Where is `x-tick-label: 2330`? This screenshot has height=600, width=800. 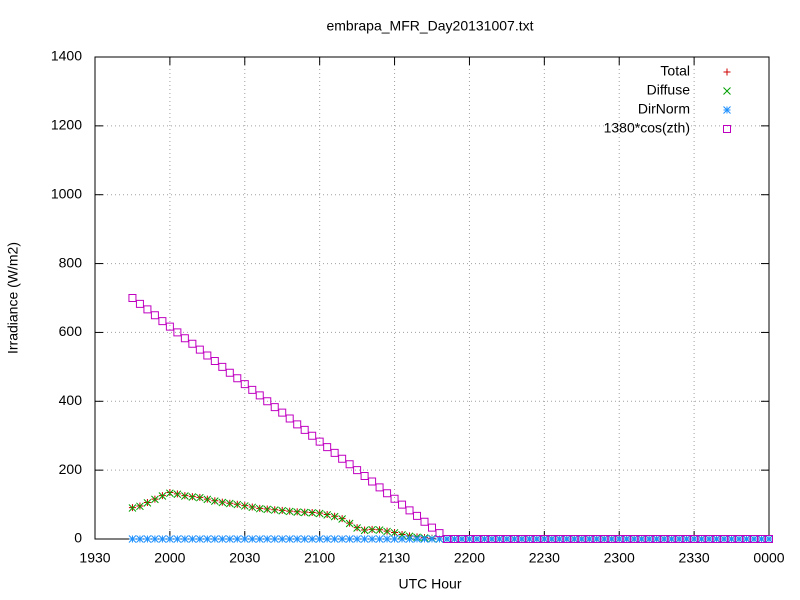
x-tick-label: 2330 is located at coordinates (694, 558).